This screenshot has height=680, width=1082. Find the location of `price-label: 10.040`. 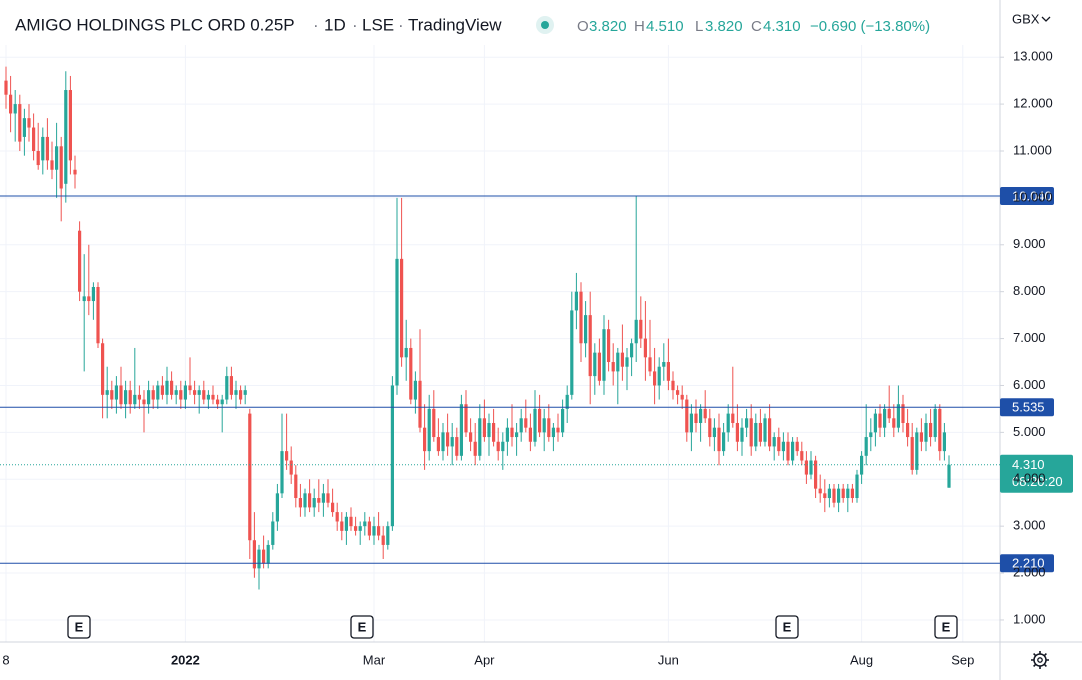

price-label: 10.040 is located at coordinates (1032, 195).